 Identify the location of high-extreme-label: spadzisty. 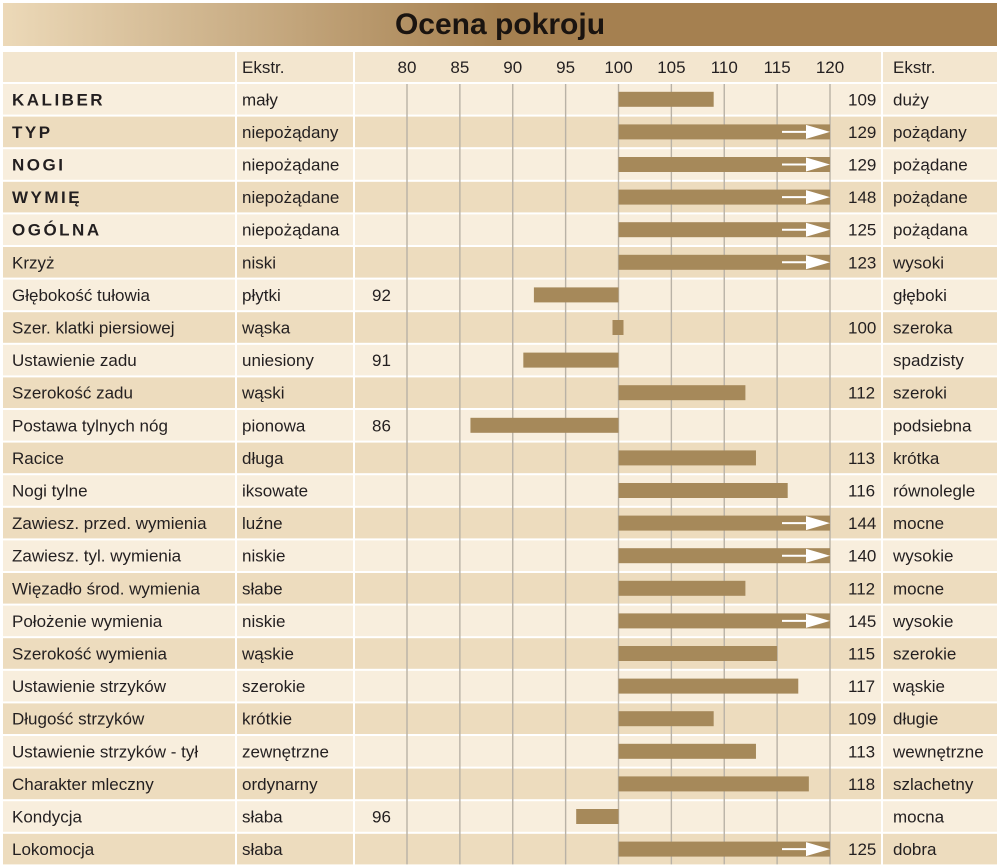
(928, 360).